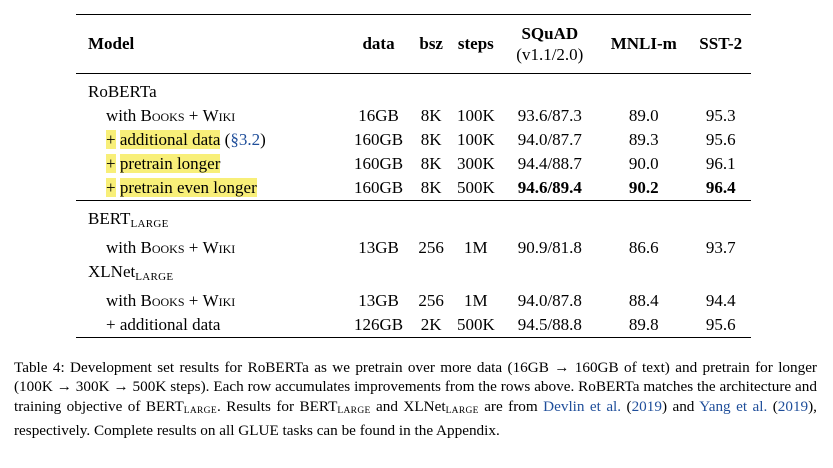 The image size is (833, 468). What do you see at coordinates (643, 115) in the screenshot?
I see `cell-mnli: 89.0` at bounding box center [643, 115].